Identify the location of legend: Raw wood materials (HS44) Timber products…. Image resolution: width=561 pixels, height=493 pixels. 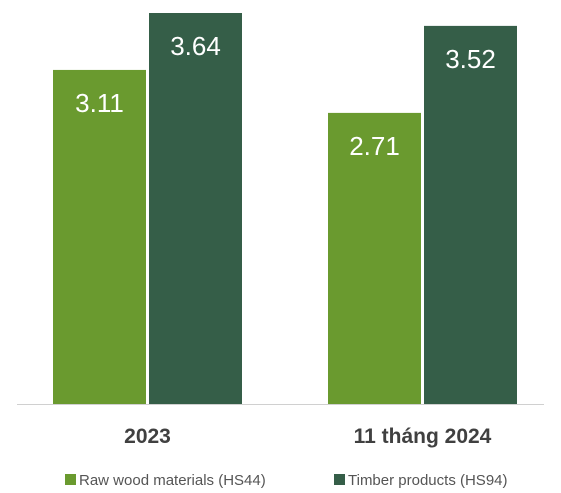
(286, 480).